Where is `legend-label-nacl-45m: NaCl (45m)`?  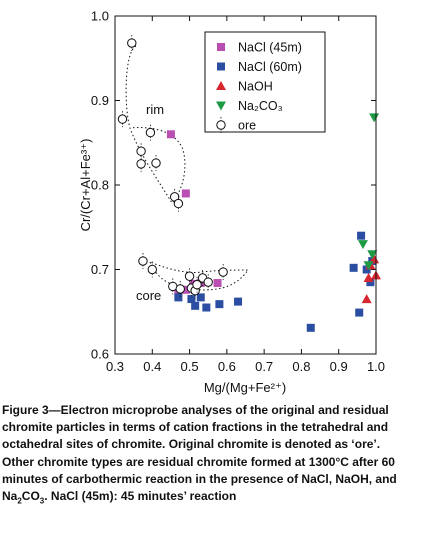
legend-label-nacl-45m: NaCl (45m) is located at coordinates (270, 48).